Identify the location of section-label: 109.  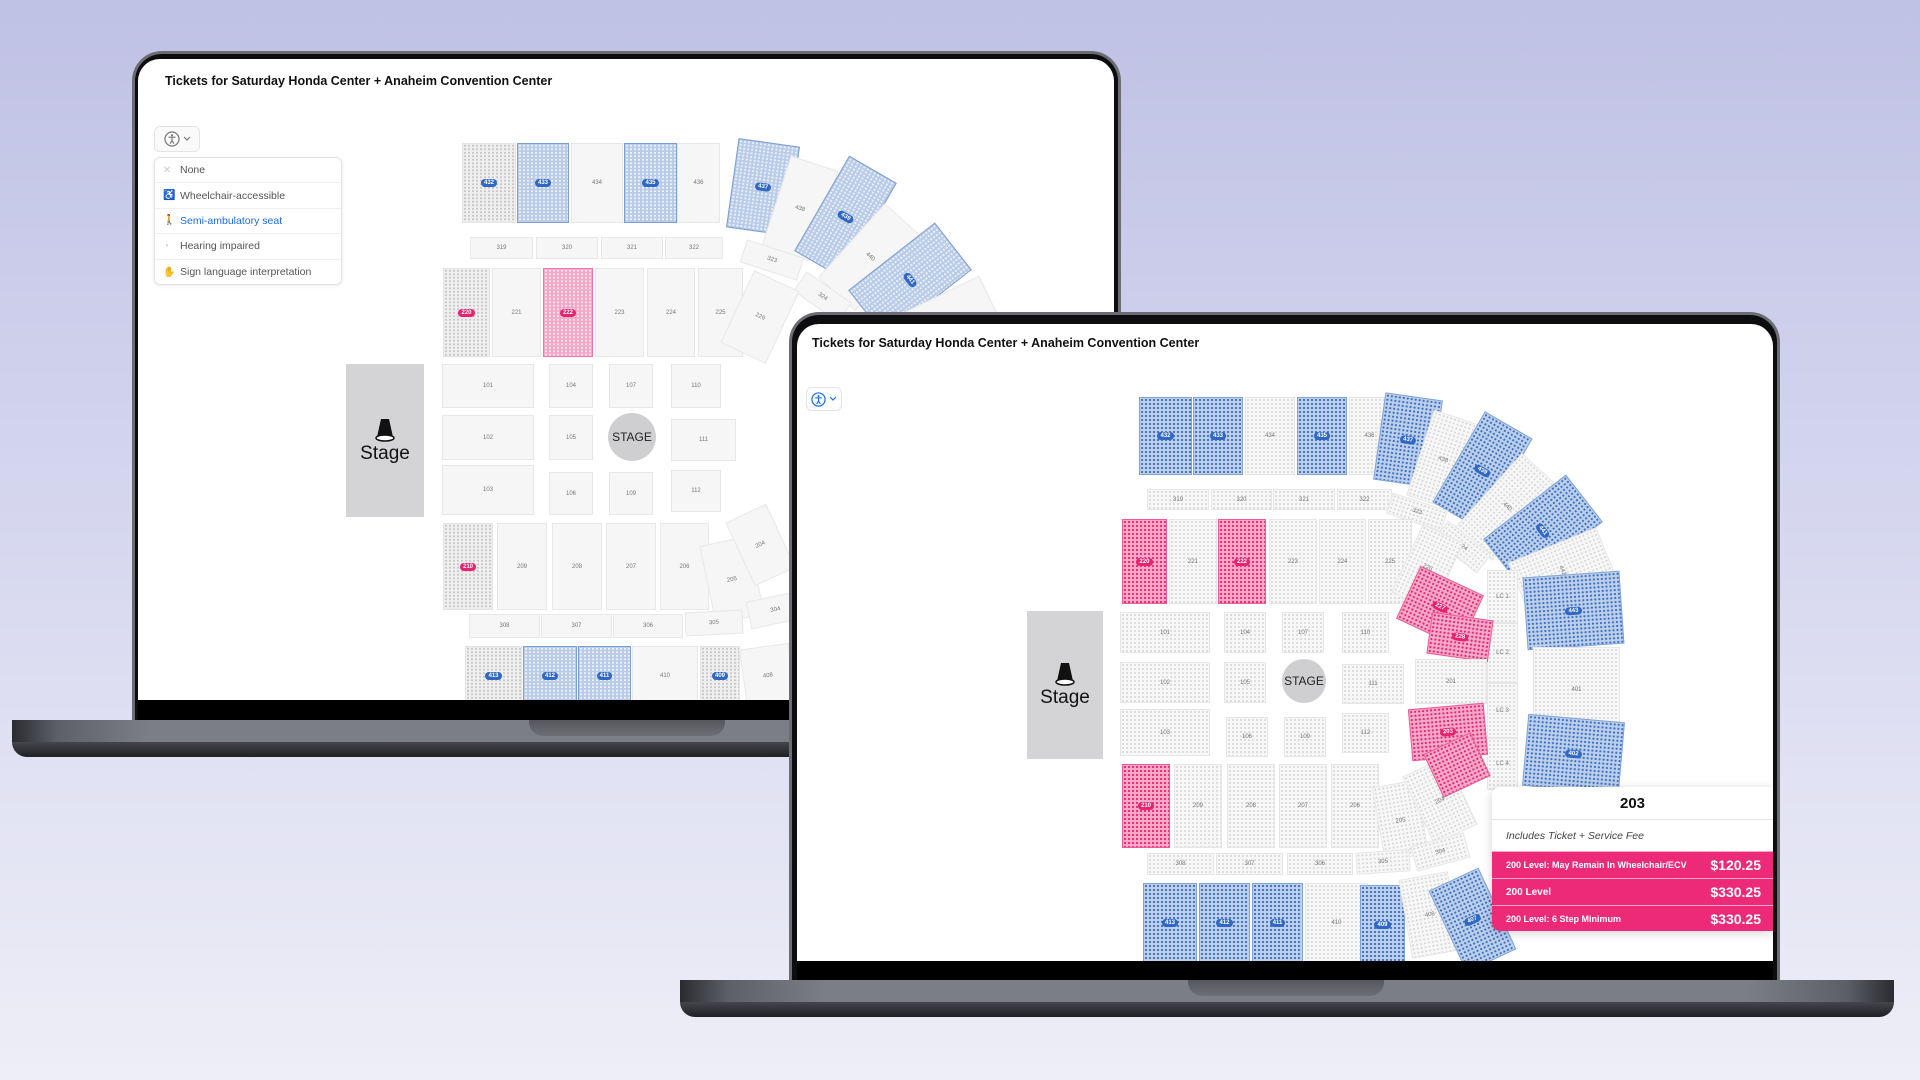
(1304, 737).